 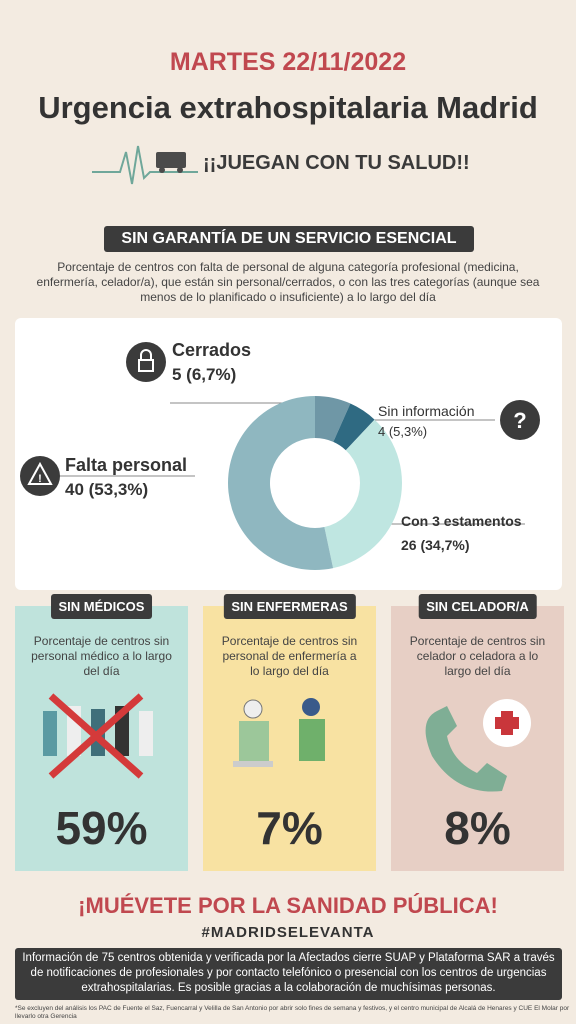 What do you see at coordinates (426, 411) in the screenshot?
I see `segment-label: Sin información` at bounding box center [426, 411].